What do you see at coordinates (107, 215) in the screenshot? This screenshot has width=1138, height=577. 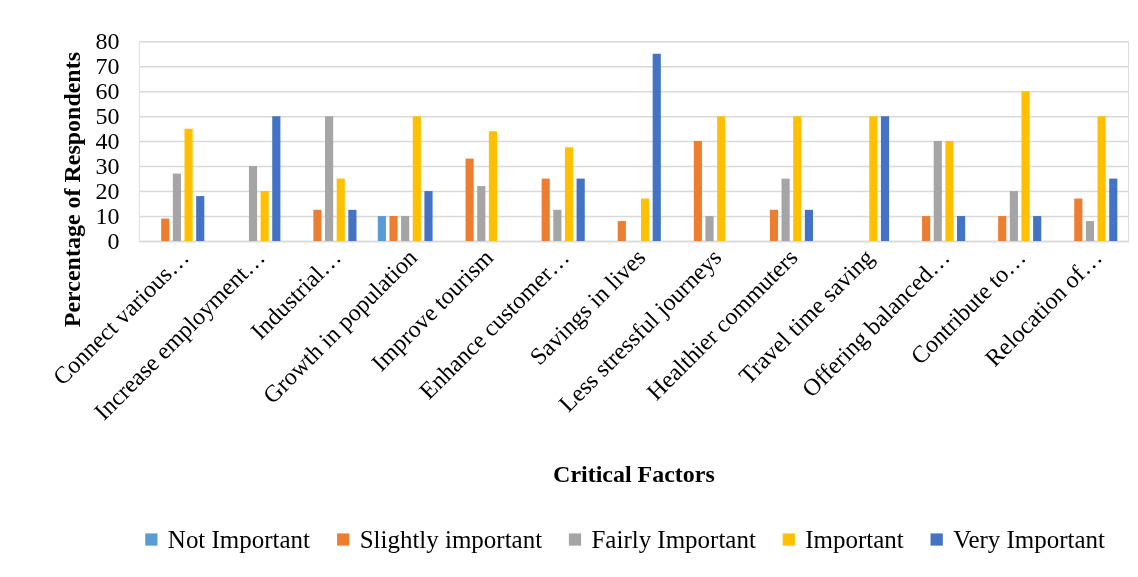 I see `y-tick-label: 10` at bounding box center [107, 215].